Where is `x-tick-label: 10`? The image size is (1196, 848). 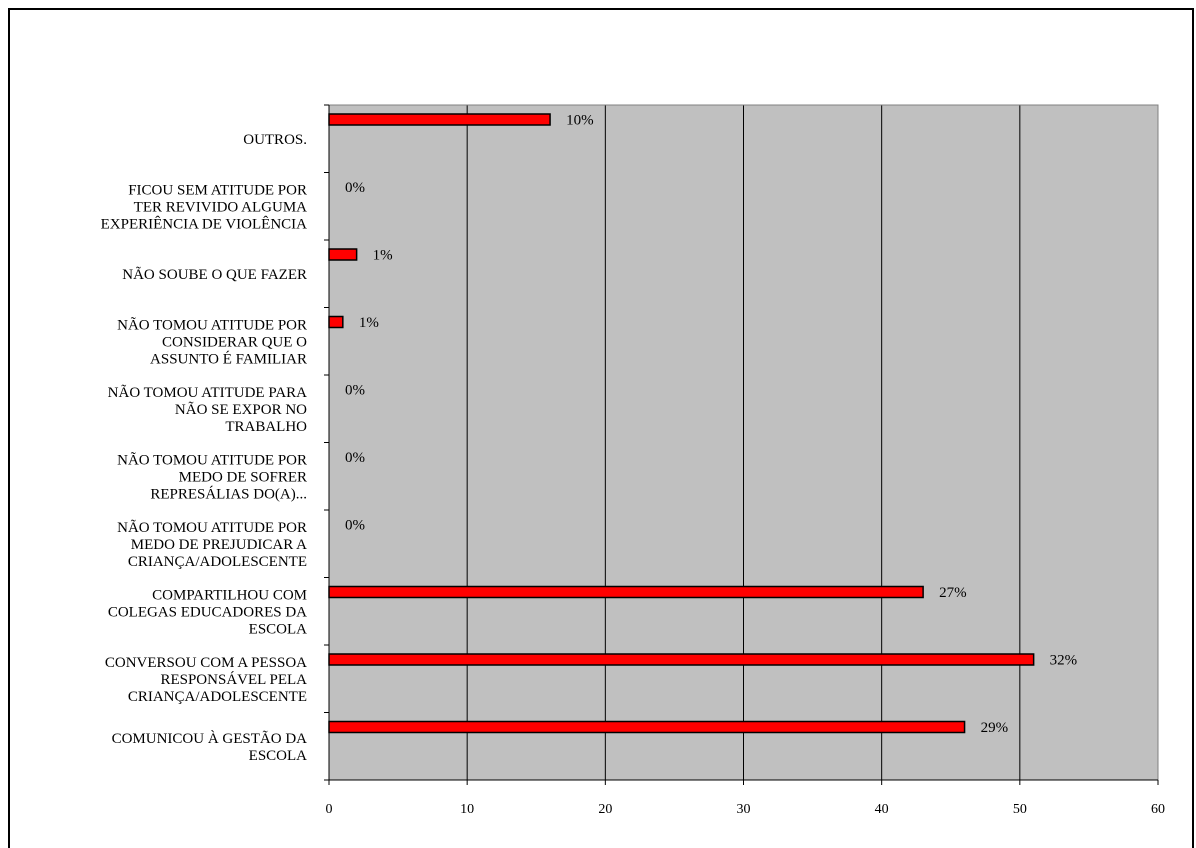 x-tick-label: 10 is located at coordinates (467, 809).